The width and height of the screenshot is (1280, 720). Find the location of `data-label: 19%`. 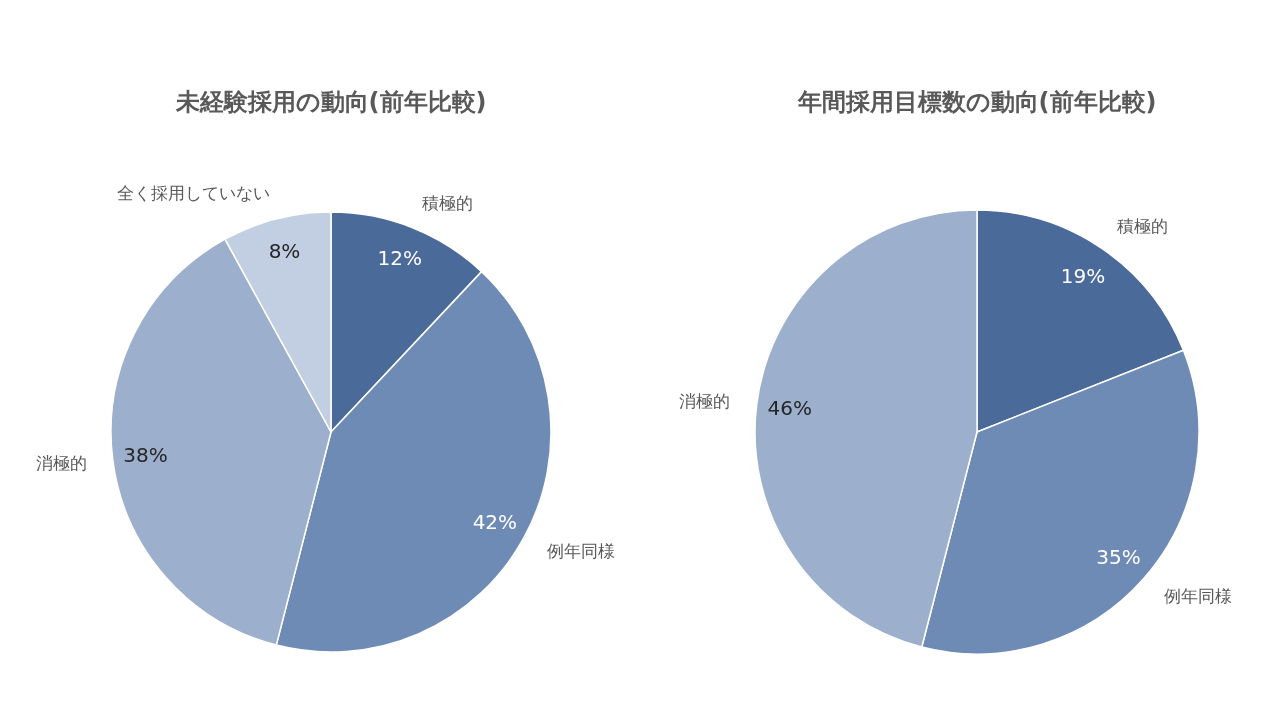

data-label: 19% is located at coordinates (1083, 275).